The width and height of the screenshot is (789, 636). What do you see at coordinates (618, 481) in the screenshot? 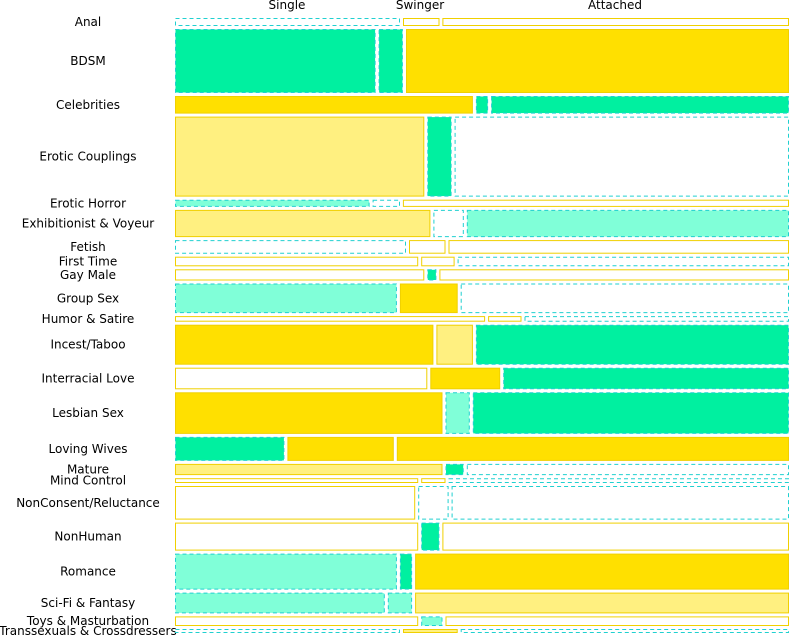
I see `tile-mind-control-attached` at bounding box center [618, 481].